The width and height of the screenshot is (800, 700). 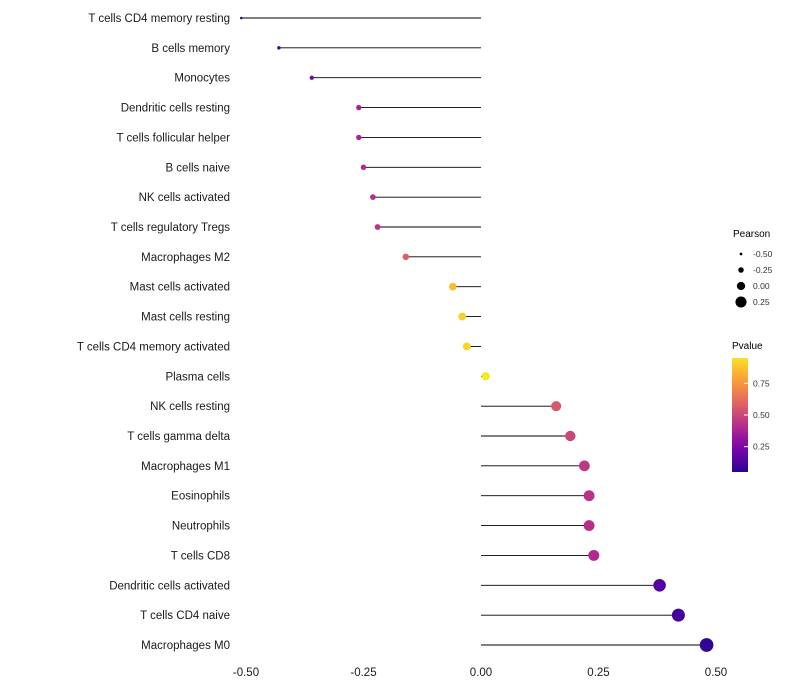 What do you see at coordinates (202, 79) in the screenshot?
I see `y-axis-label: Monocytes` at bounding box center [202, 79].